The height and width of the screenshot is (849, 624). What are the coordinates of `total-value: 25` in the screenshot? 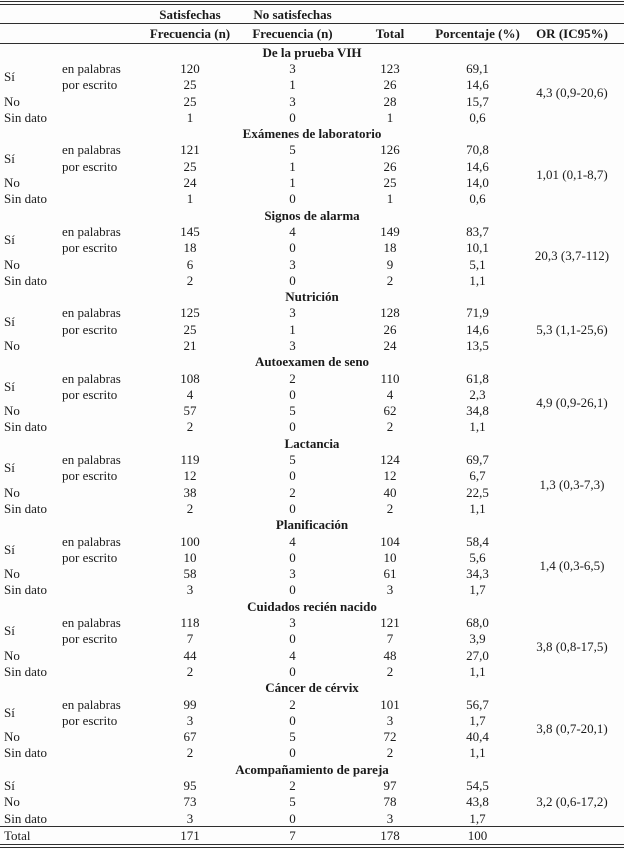 It's located at (390, 183).